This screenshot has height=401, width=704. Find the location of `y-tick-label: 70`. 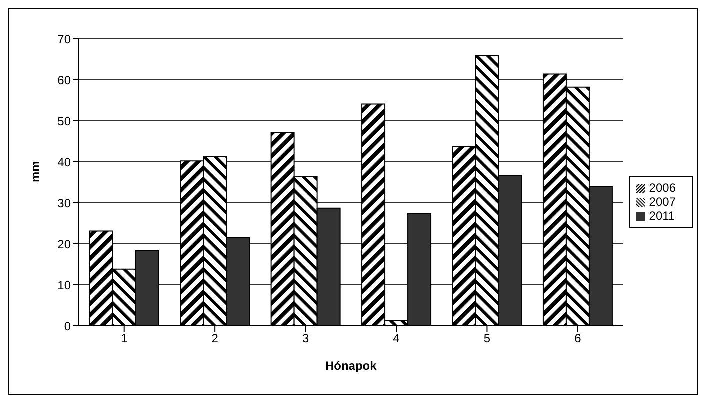

y-tick-label: 70 is located at coordinates (65, 39).